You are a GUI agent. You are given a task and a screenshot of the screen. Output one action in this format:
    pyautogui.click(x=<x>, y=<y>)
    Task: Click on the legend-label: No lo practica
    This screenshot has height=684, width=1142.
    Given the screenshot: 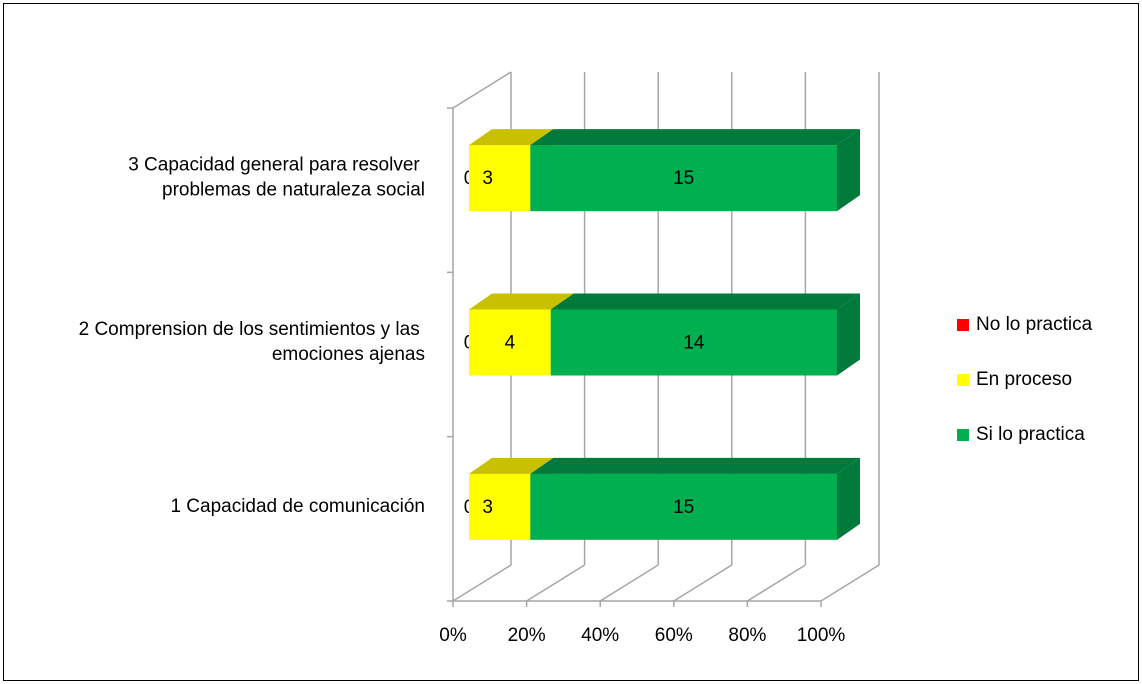 What is the action you would take?
    pyautogui.click(x=1034, y=324)
    